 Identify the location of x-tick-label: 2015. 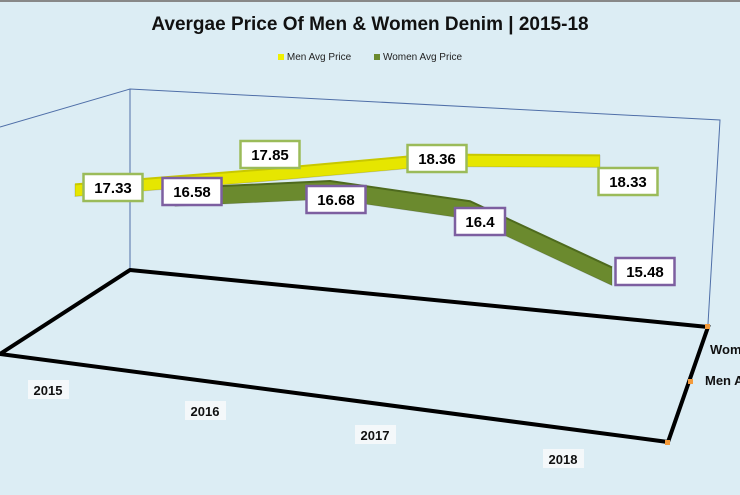
(48, 390).